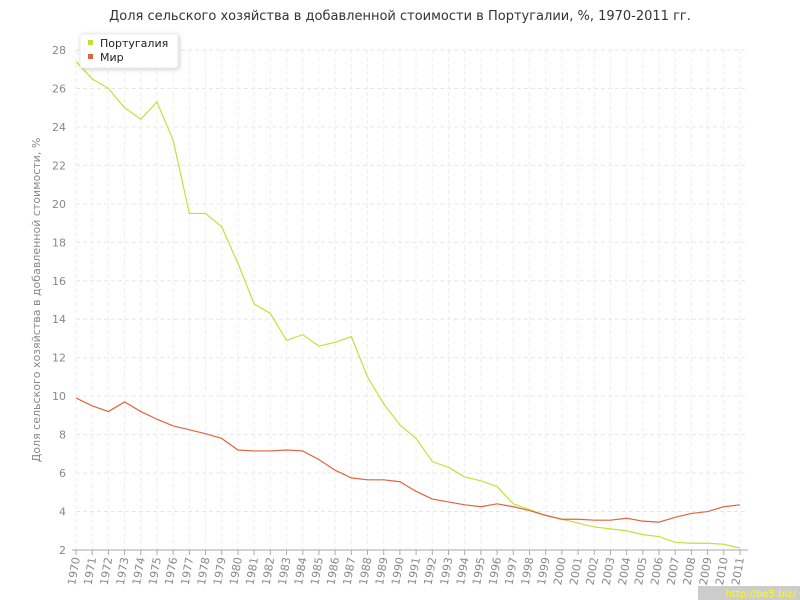 The height and width of the screenshot is (600, 800). I want to click on watermark-bg, so click(749, 593).